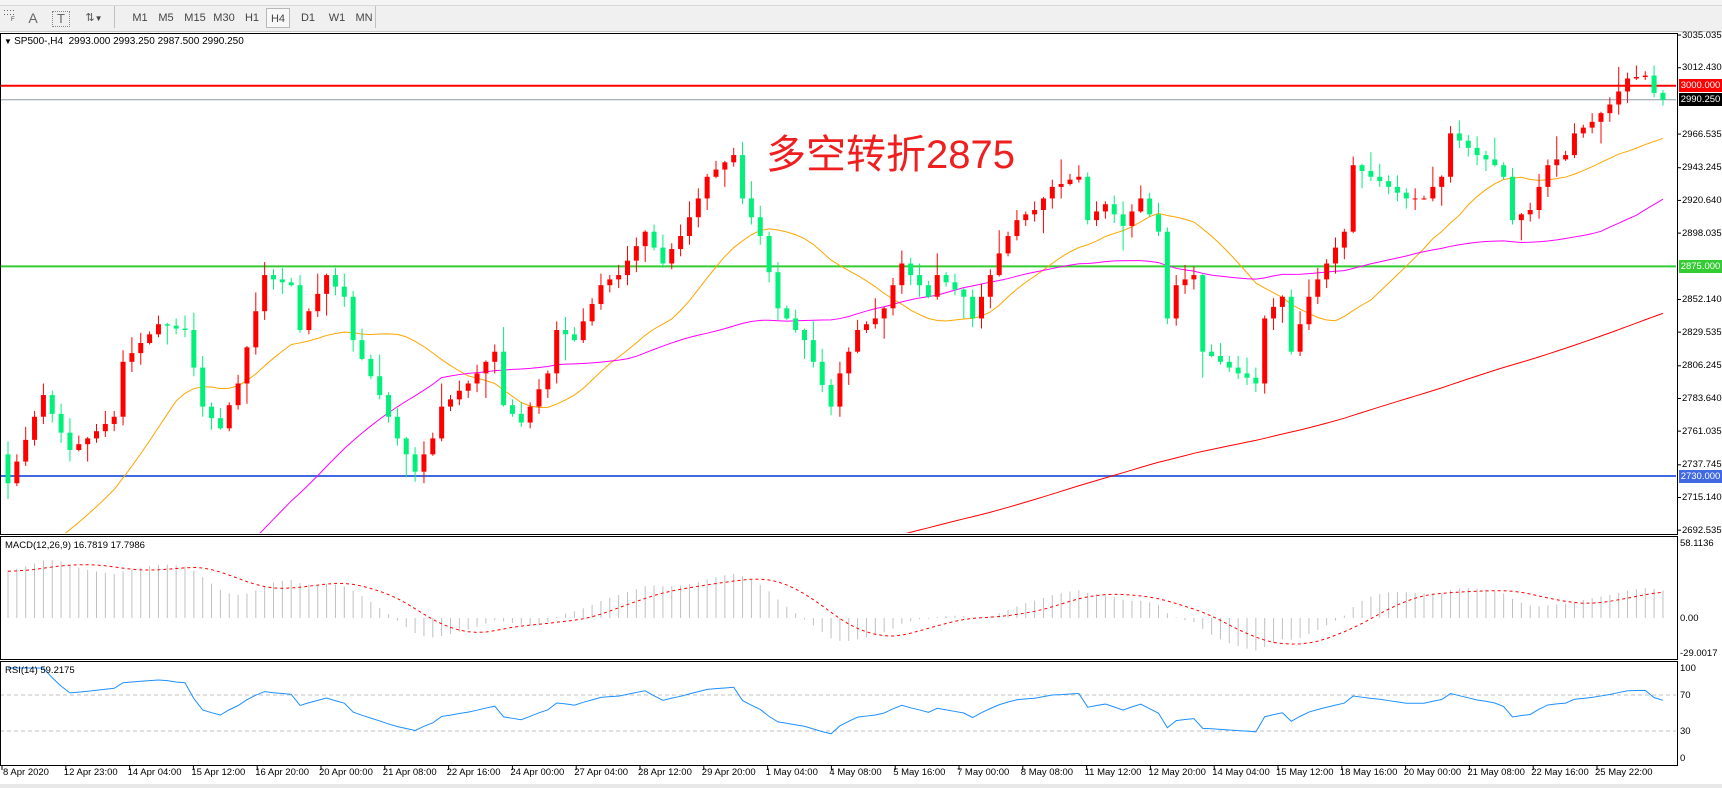  What do you see at coordinates (308, 18) in the screenshot?
I see `timeframe-d1-button: D1` at bounding box center [308, 18].